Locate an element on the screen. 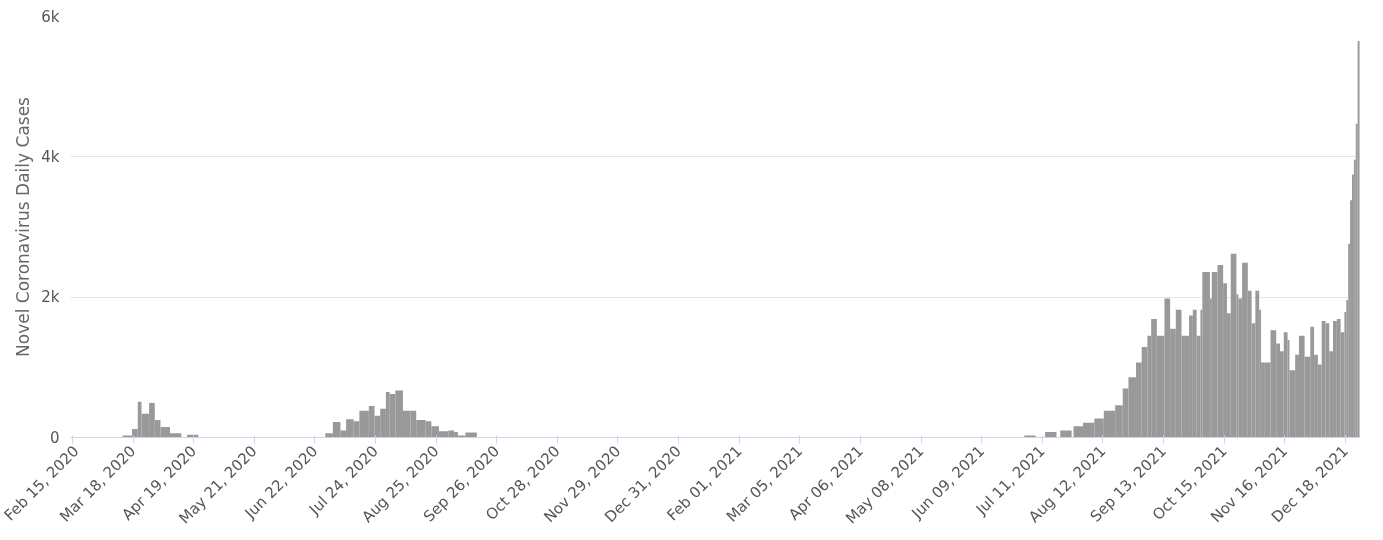 The image size is (1383, 540). y-tick-label: 2k is located at coordinates (50, 297).